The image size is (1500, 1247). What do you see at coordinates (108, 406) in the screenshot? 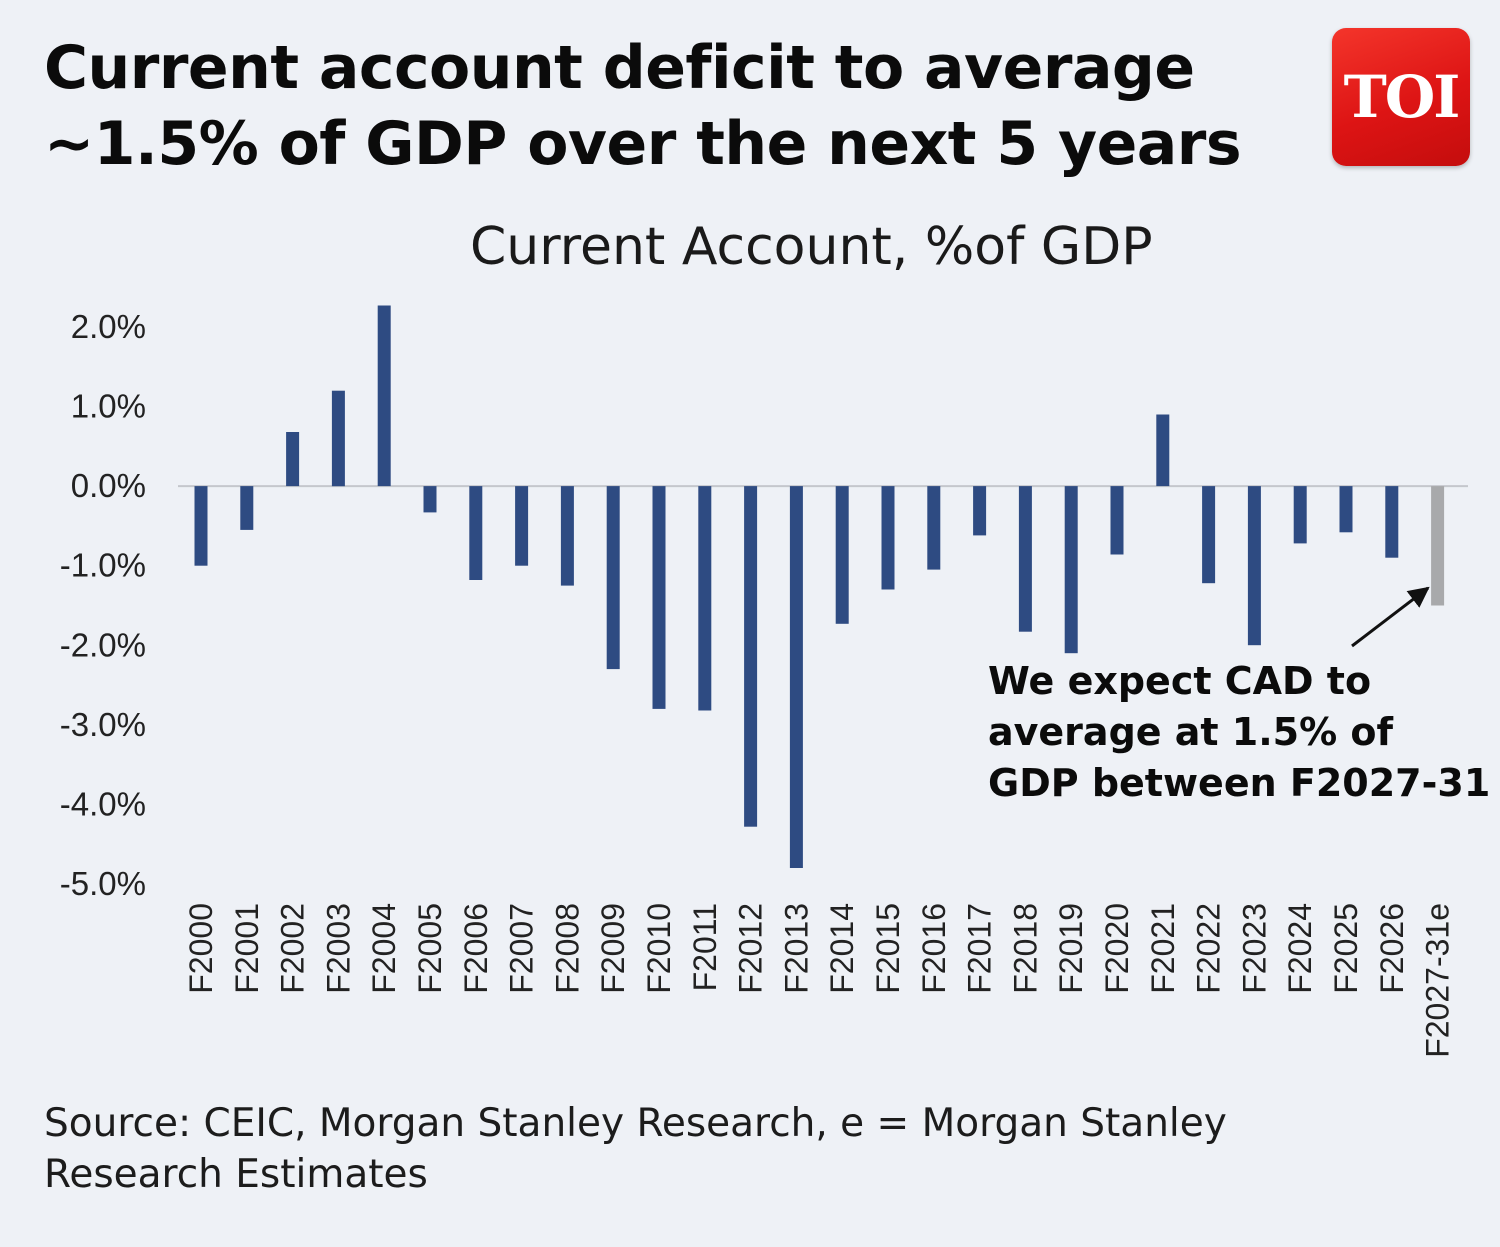
I see `y-tick-label: 1.0%` at bounding box center [108, 406].